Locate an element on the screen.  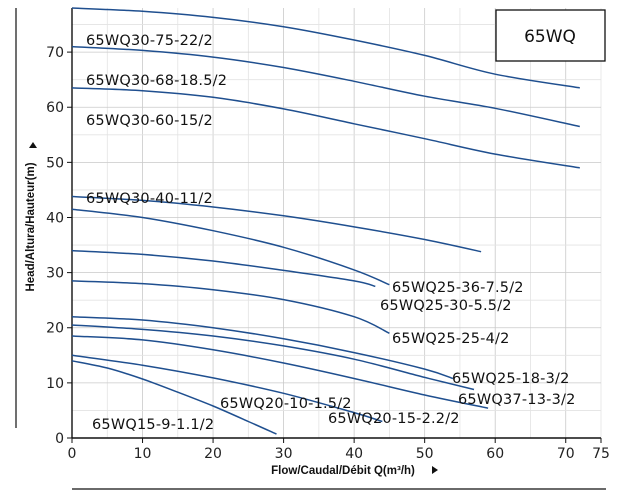
x-tick-label: 30 is located at coordinates (284, 454).